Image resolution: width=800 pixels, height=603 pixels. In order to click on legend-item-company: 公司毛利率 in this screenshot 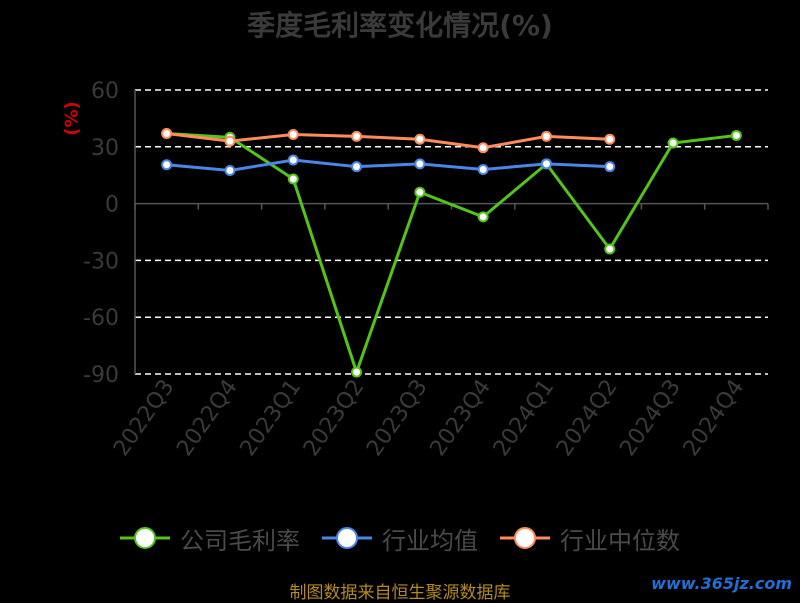, I will do `click(210, 538)`.